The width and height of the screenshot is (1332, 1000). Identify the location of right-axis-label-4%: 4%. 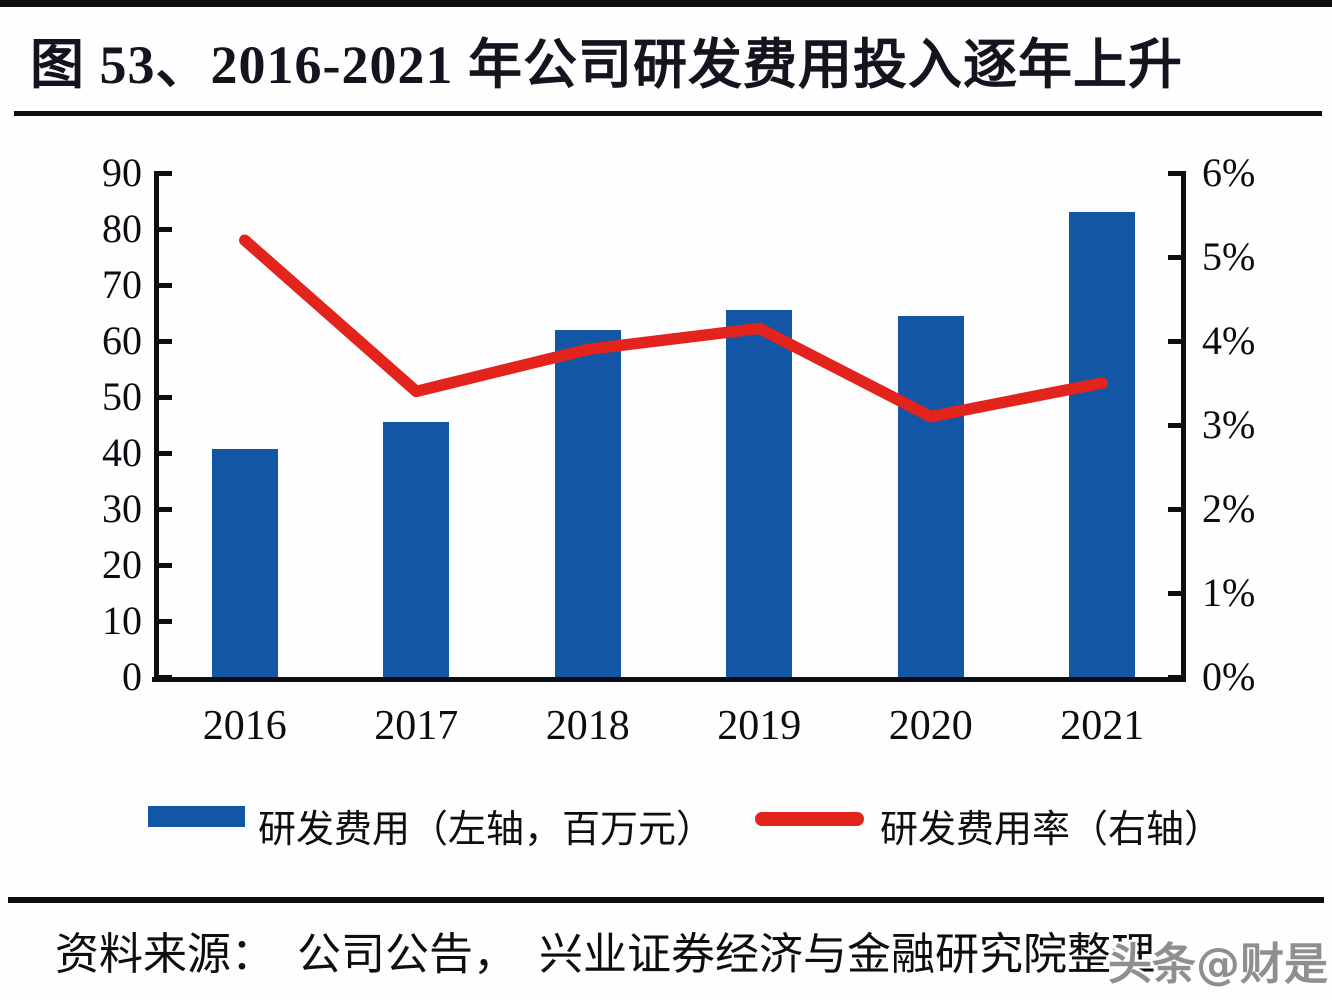
(1229, 340).